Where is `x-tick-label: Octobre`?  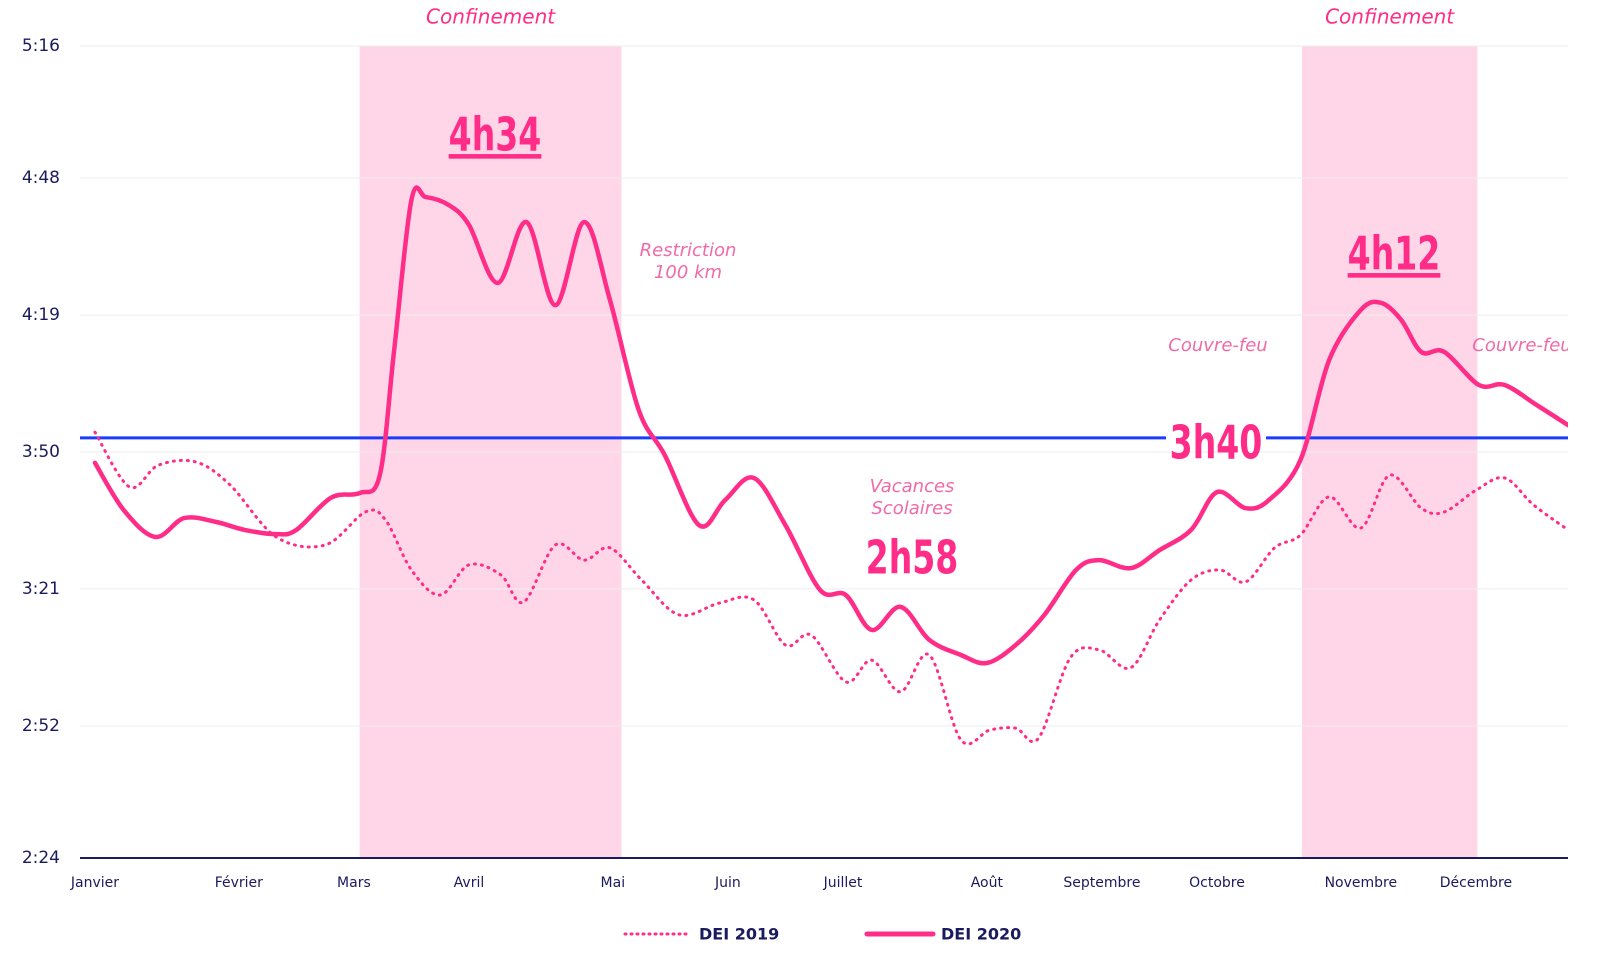 x-tick-label: Octobre is located at coordinates (1217, 883).